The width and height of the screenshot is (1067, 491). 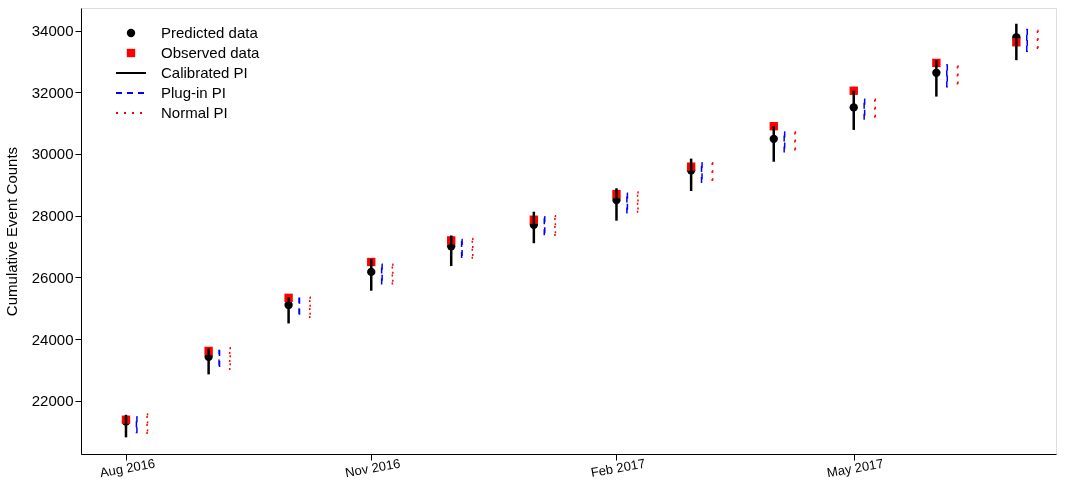 I want to click on legend-label: Calibrated PI, so click(x=204, y=72).